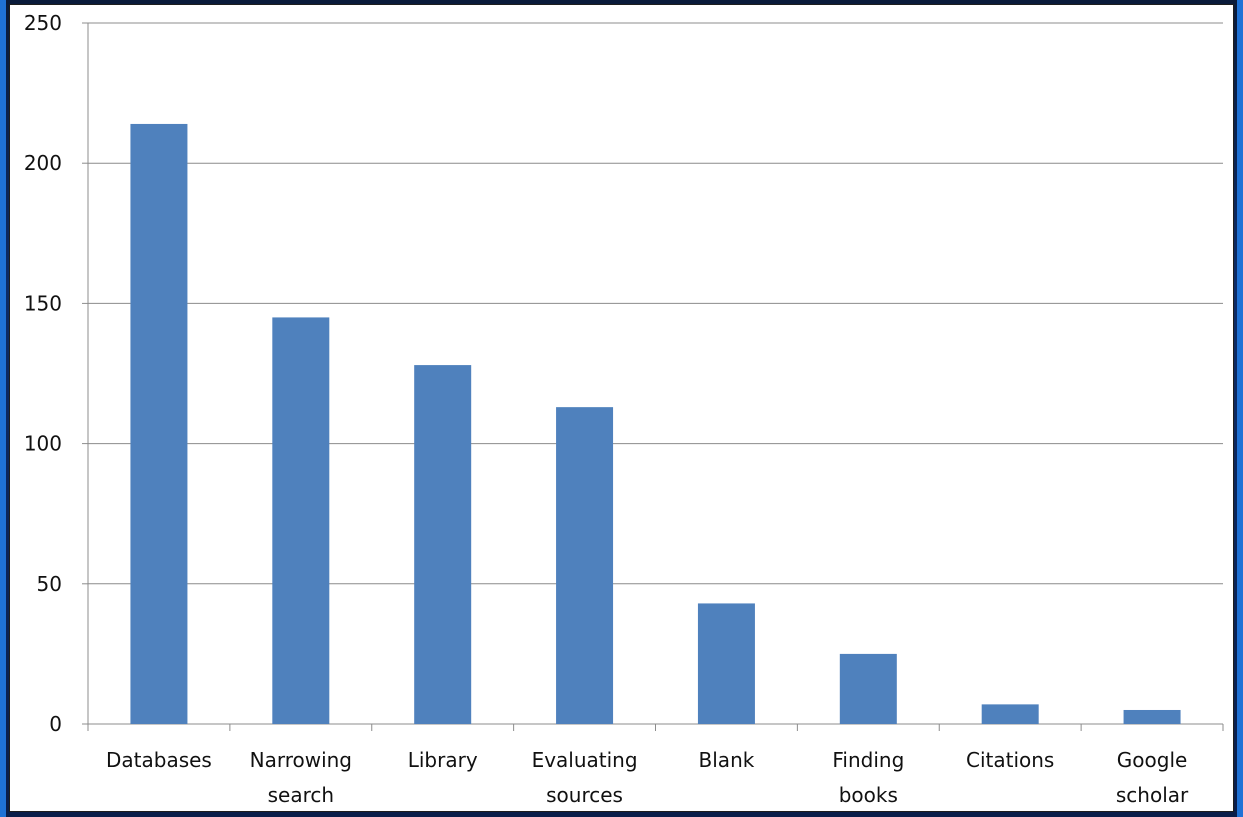 The height and width of the screenshot is (817, 1243). I want to click on x-category-label: Narrowing, so click(301, 760).